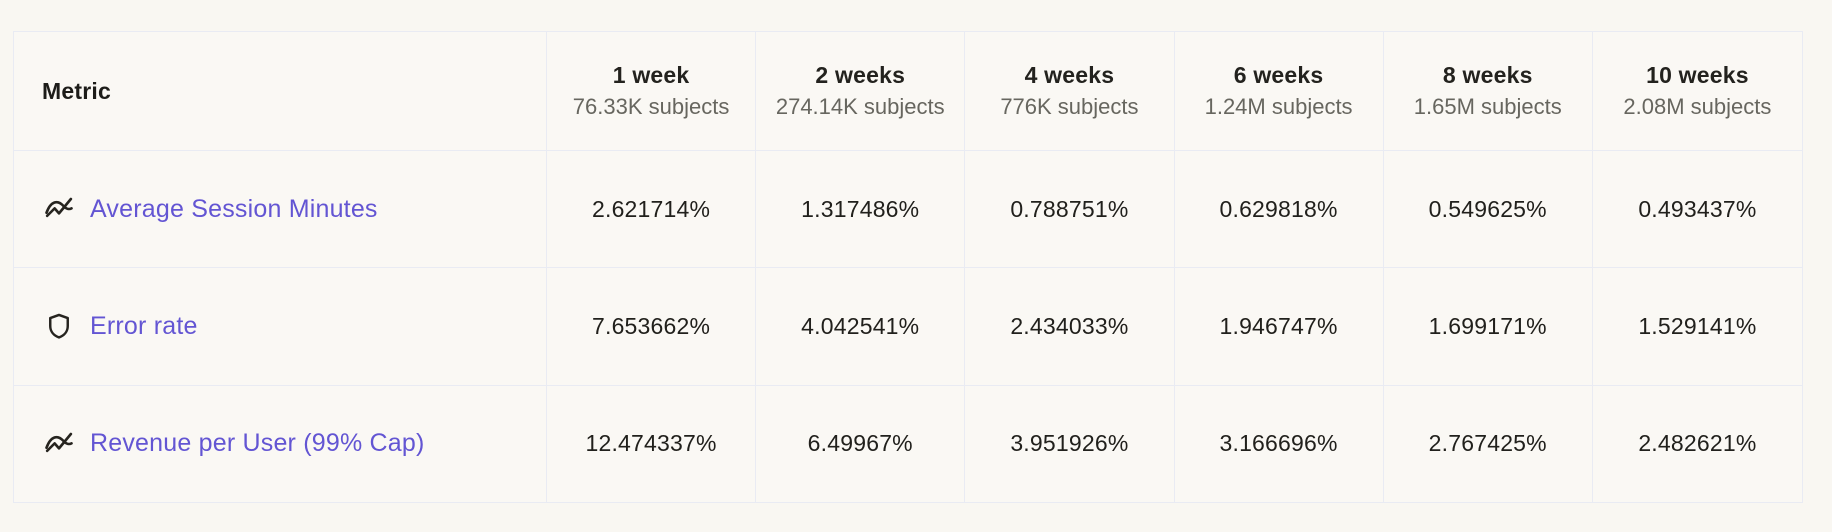 The height and width of the screenshot is (532, 1832). I want to click on value-cell: 0.788751%, so click(1070, 209).